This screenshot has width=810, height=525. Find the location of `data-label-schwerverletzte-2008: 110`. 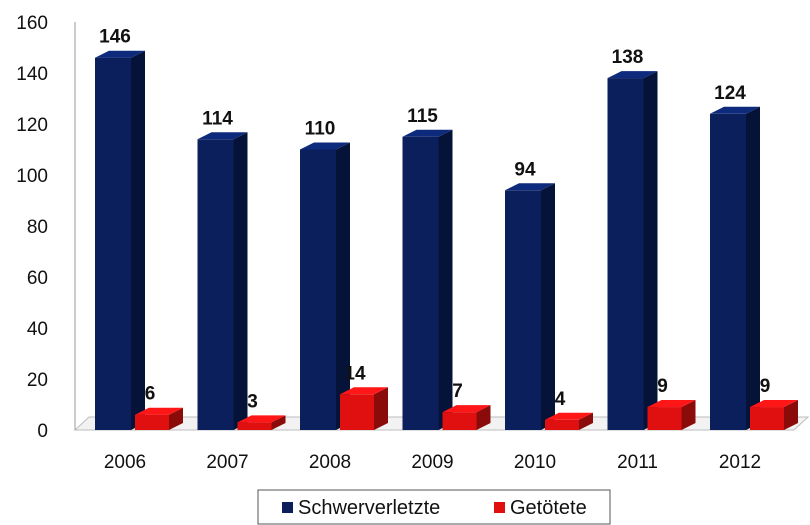

data-label-schwerverletzte-2008: 110 is located at coordinates (320, 129).